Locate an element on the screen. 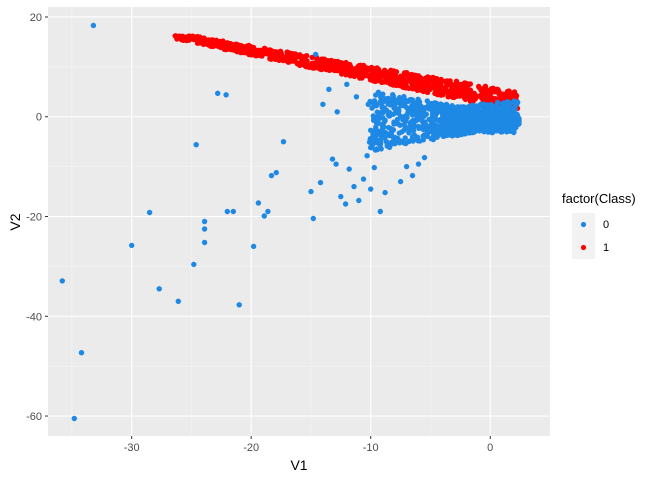 Image resolution: width=672 pixels, height=480 pixels. x-axis-ticks: -30 -20 -10 0 is located at coordinates (308, 445).